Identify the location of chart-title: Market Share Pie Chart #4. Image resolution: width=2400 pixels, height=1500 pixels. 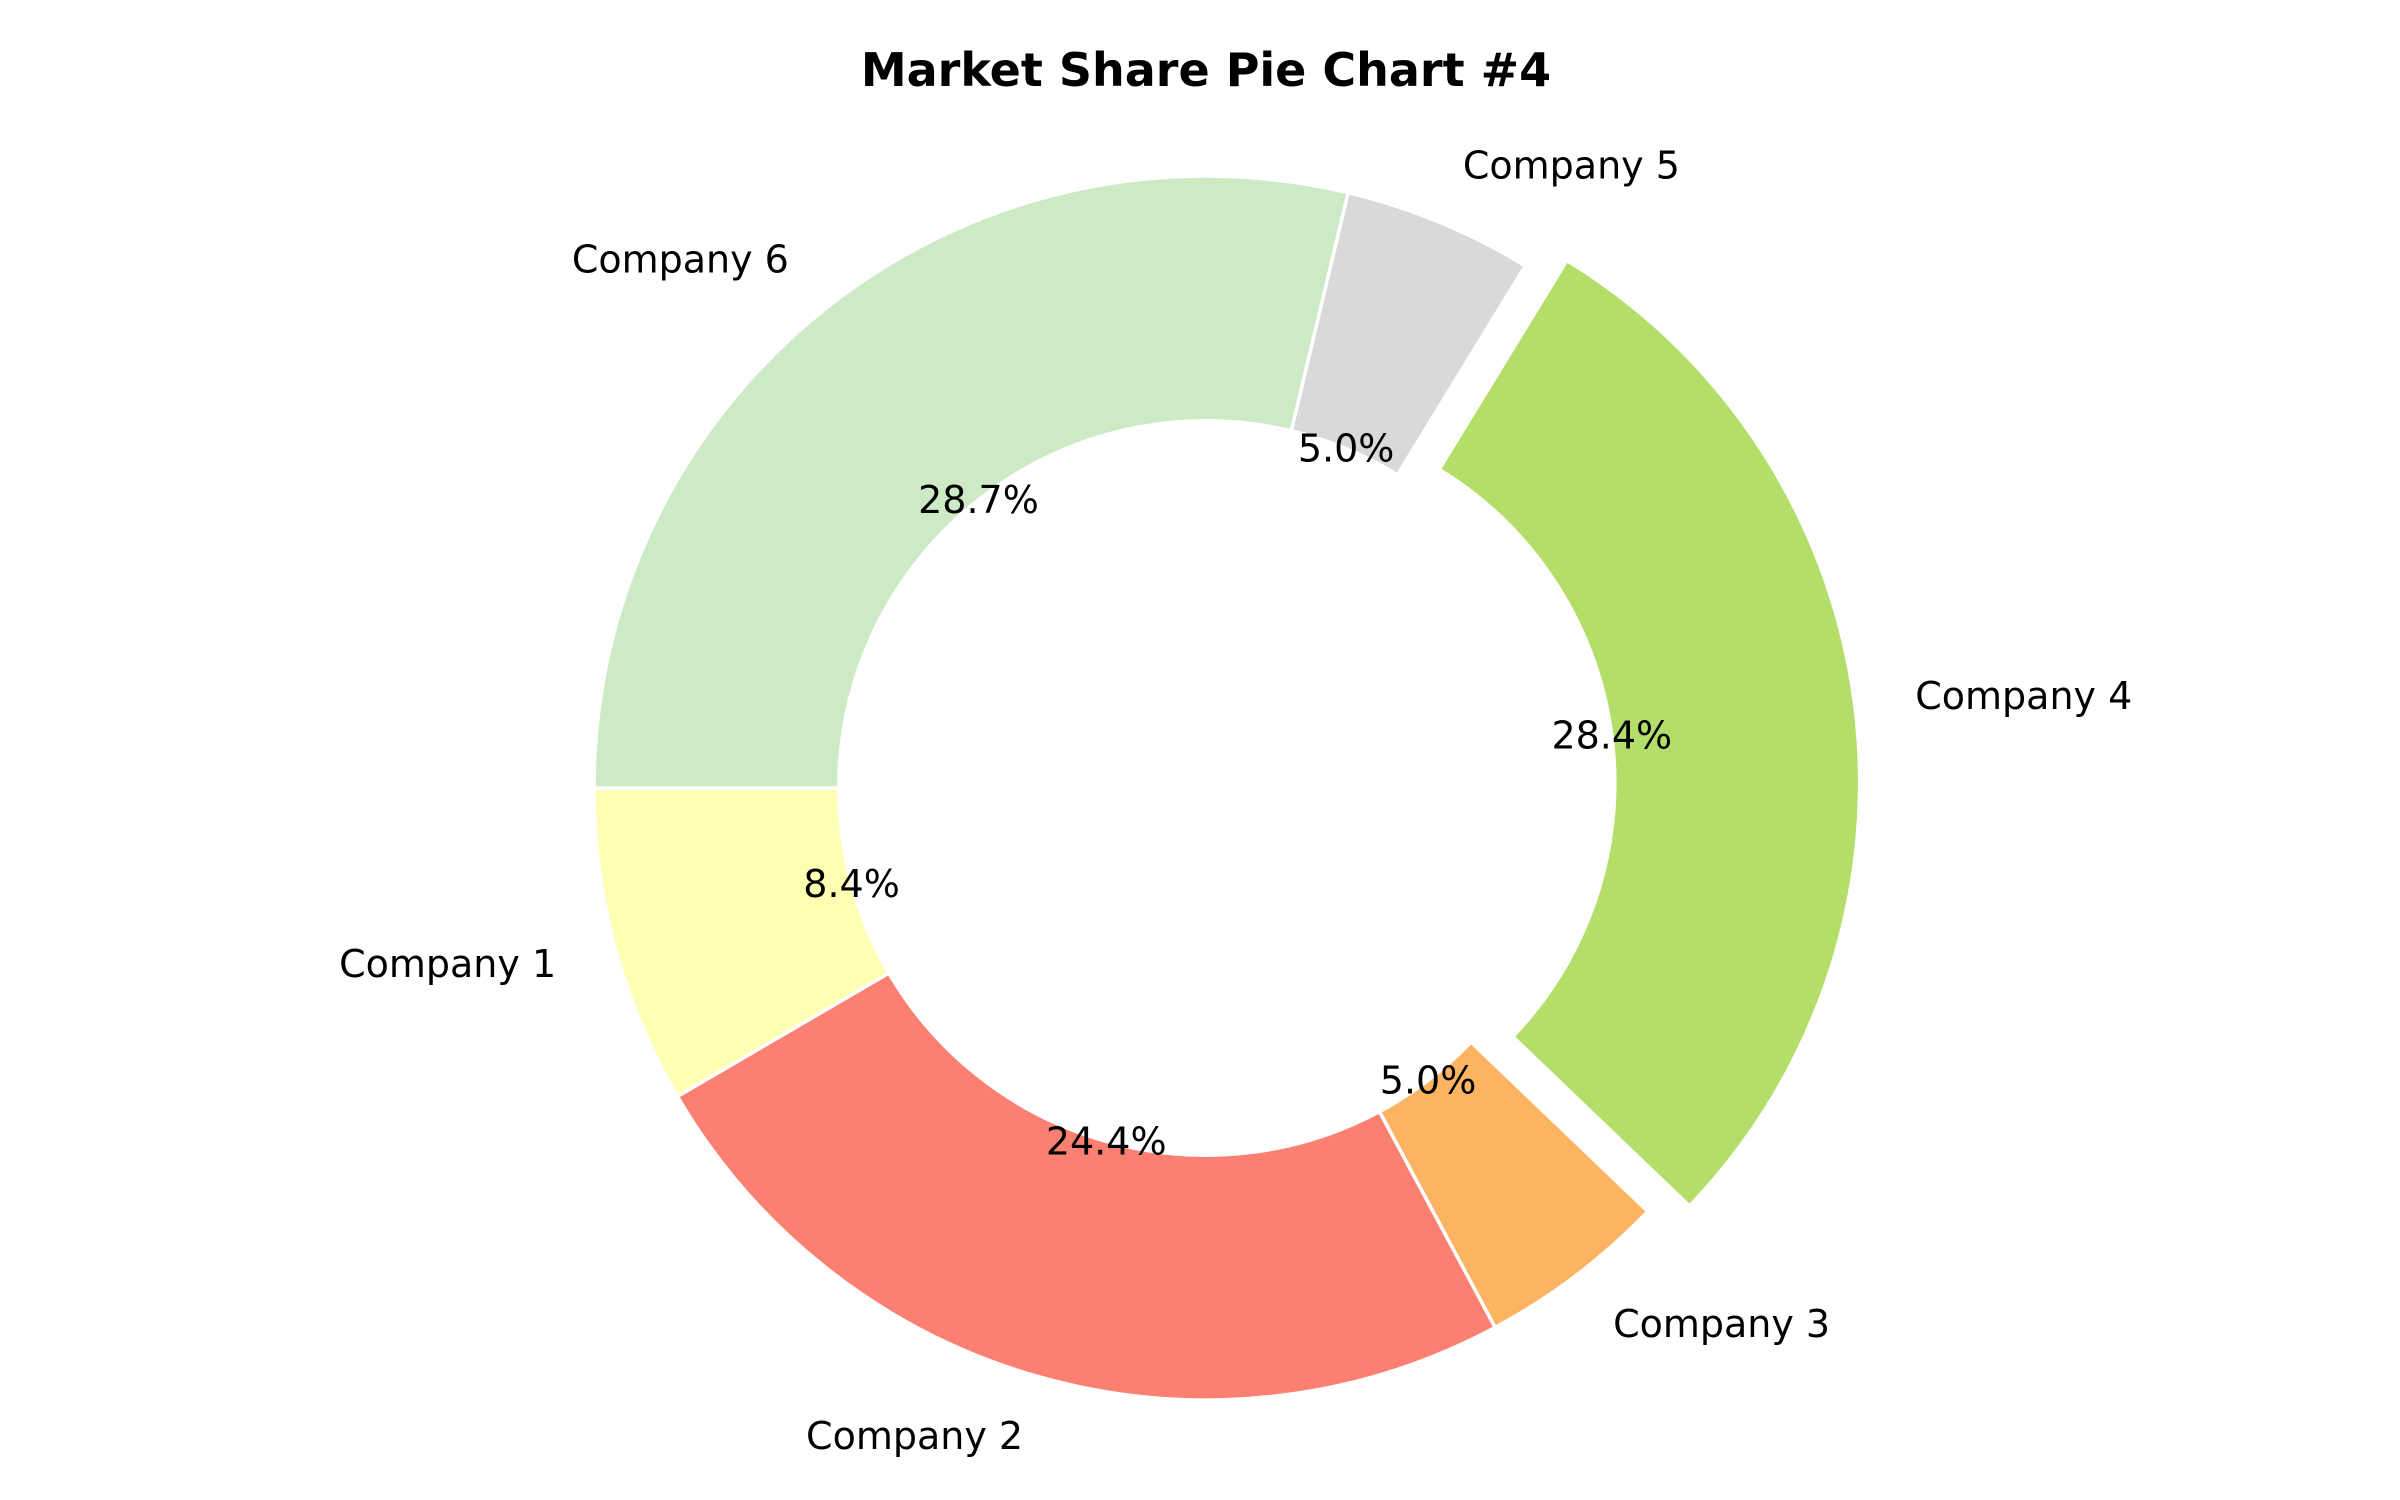
(1206, 70).